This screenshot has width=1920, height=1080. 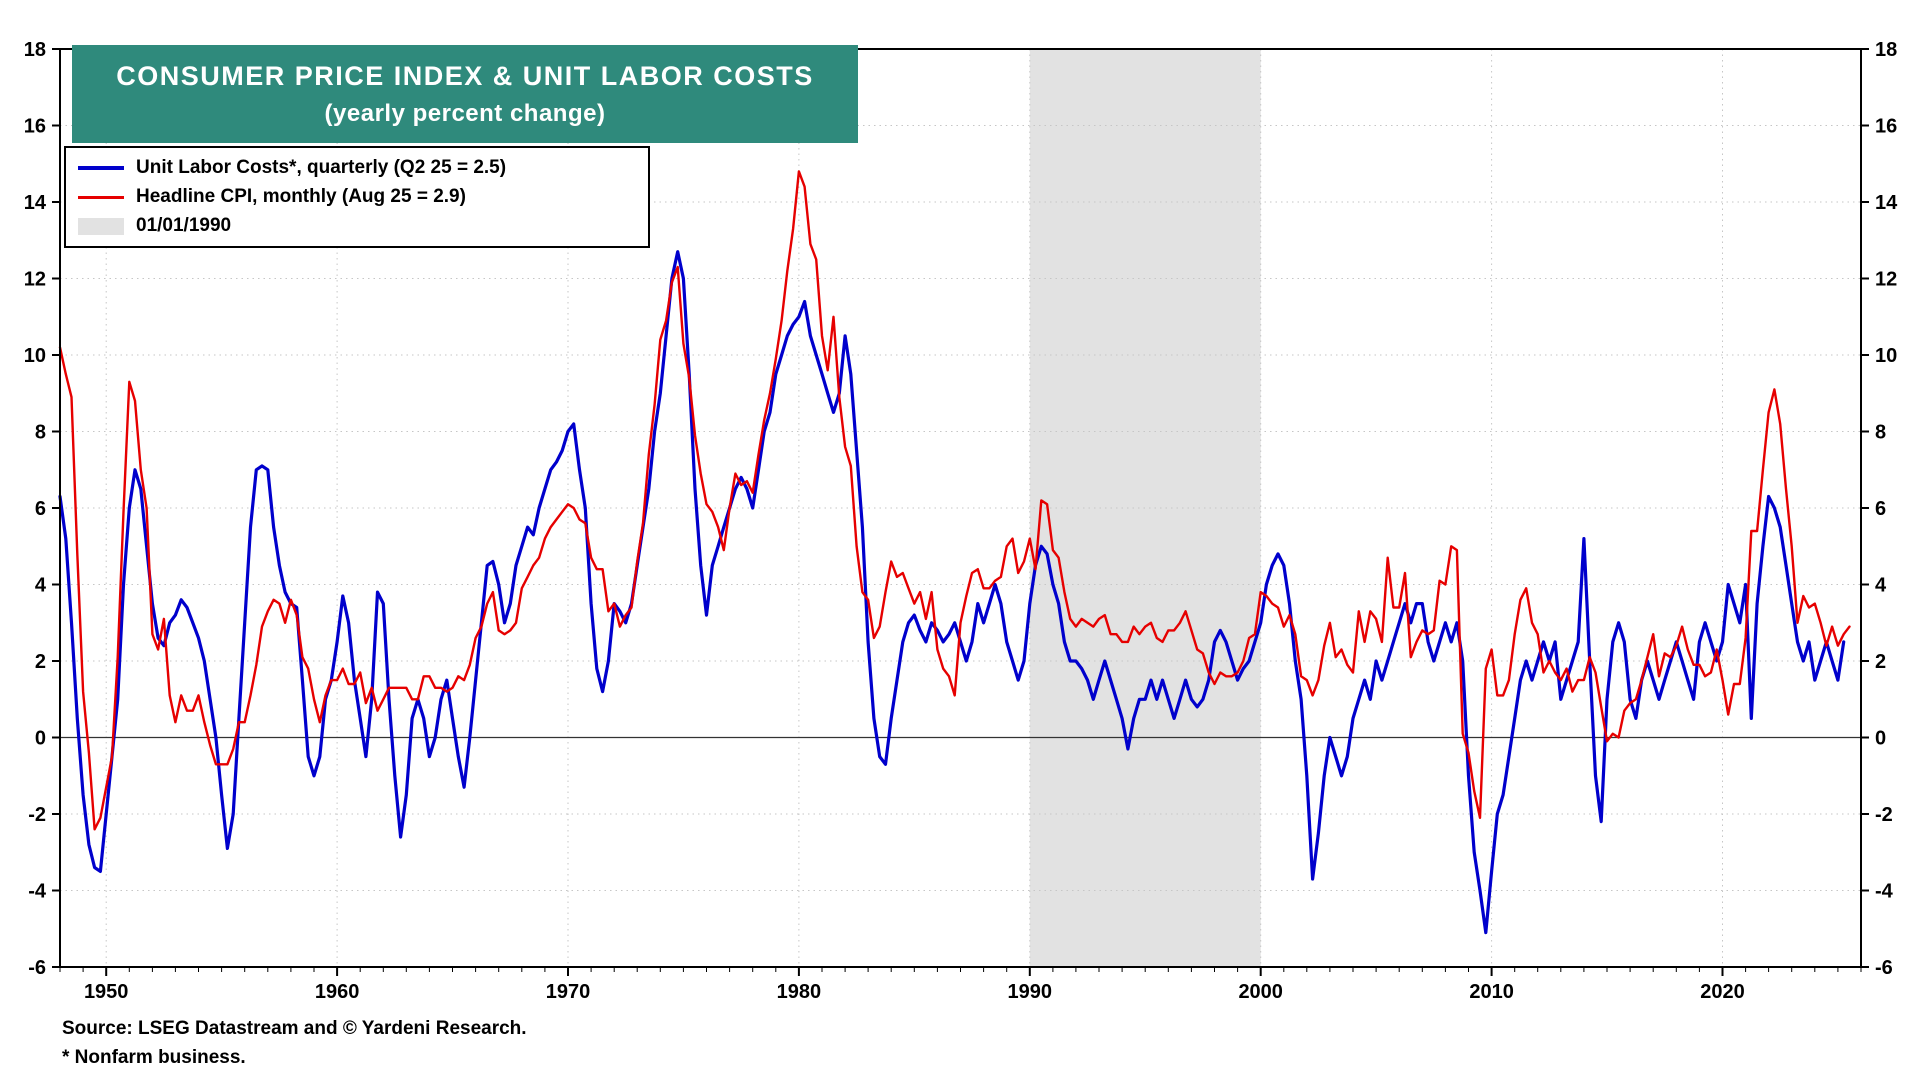 I want to click on svg-text: 2000, so click(x=1260, y=992).